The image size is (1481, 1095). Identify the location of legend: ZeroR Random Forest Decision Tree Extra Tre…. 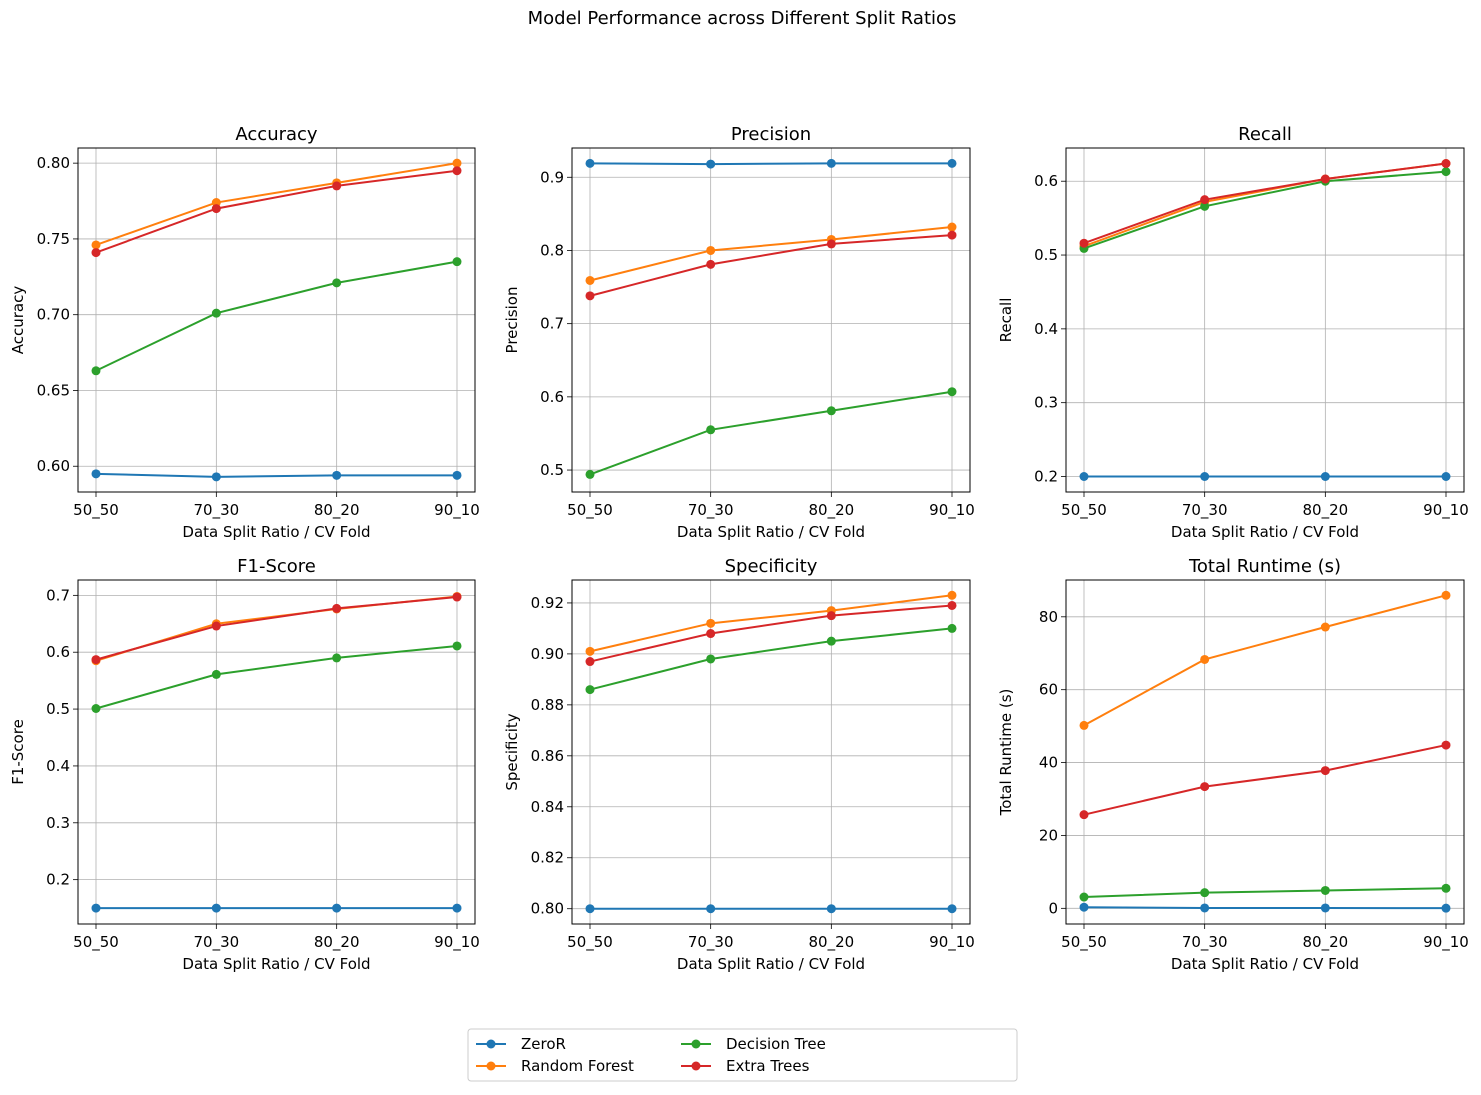
(742, 1055).